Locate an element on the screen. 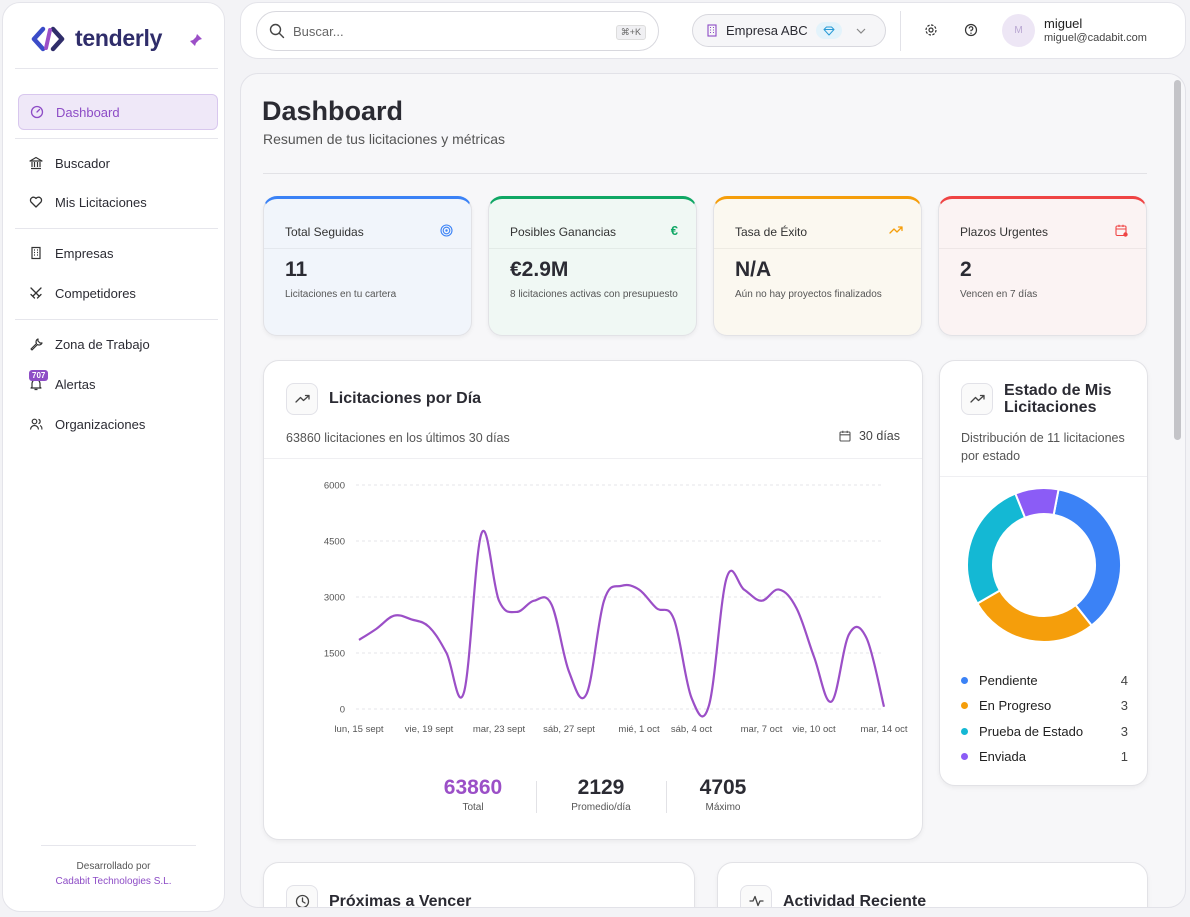  y-tick-label: 3000 is located at coordinates (334, 598).